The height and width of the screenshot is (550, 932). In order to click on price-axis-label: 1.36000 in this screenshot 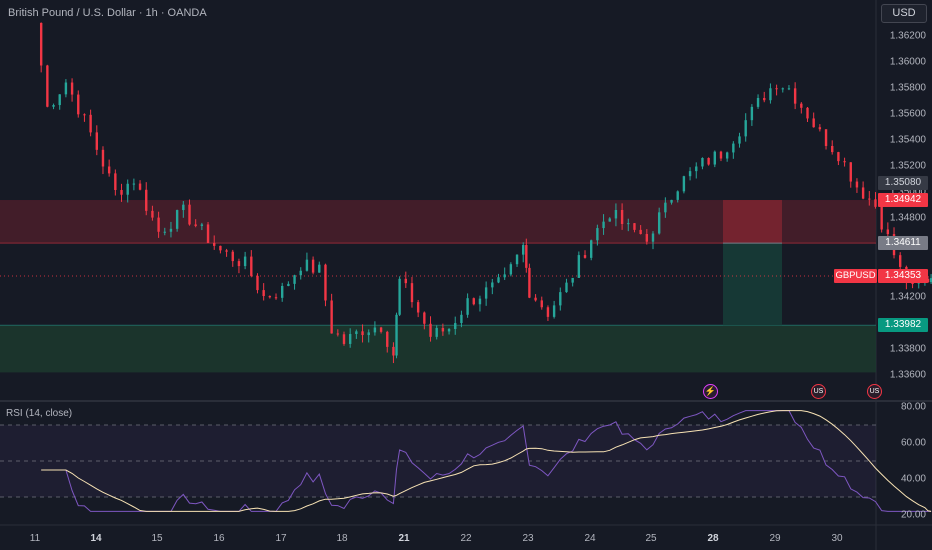, I will do `click(907, 62)`.